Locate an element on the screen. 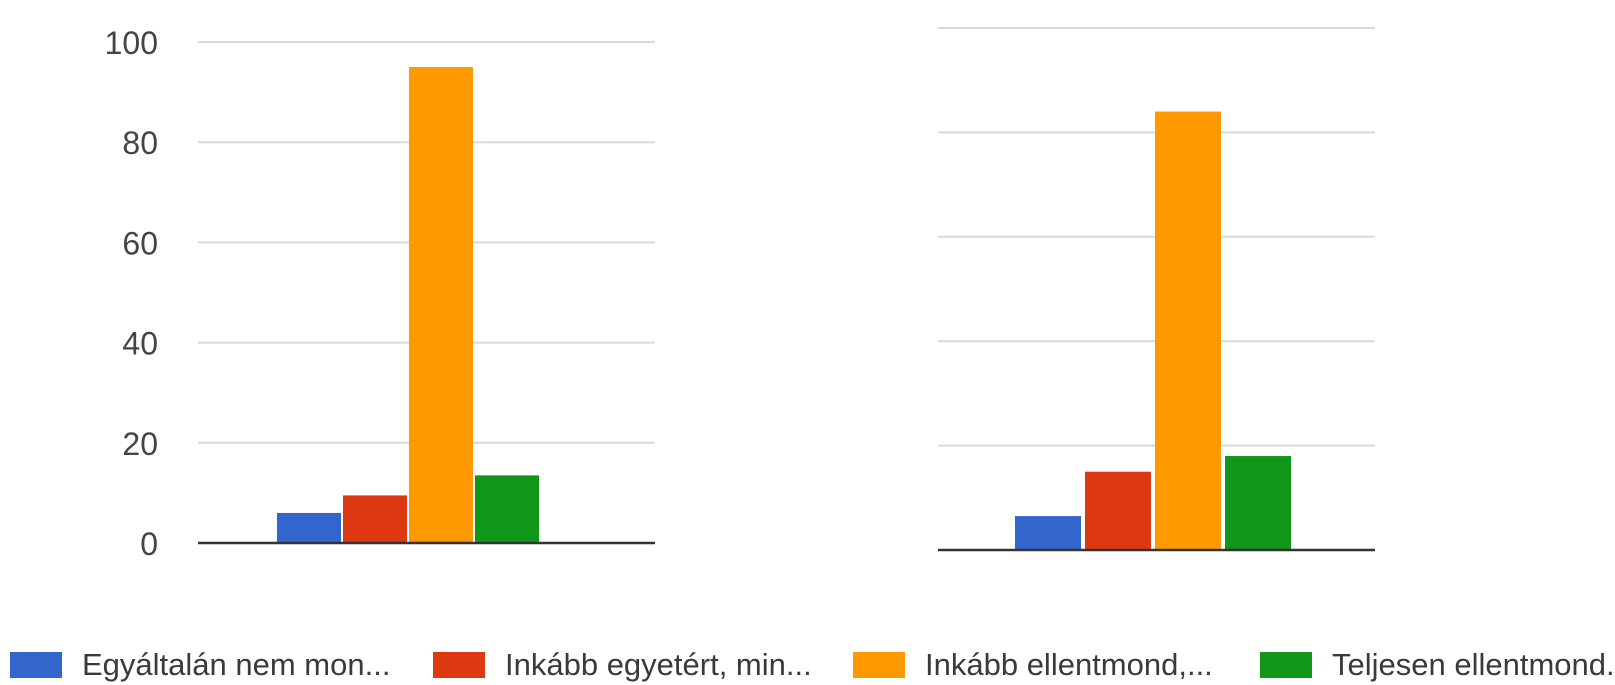 The height and width of the screenshot is (685, 1615). y-tick-label: 20 is located at coordinates (140, 444).